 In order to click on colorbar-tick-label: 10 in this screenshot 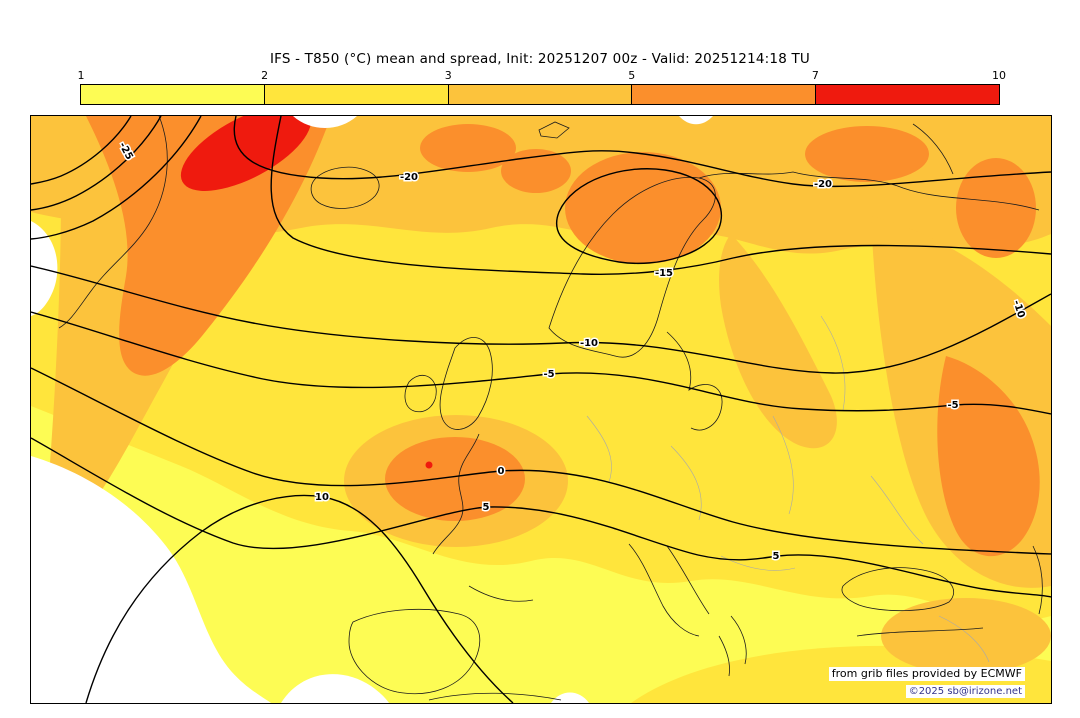, I will do `click(999, 75)`.